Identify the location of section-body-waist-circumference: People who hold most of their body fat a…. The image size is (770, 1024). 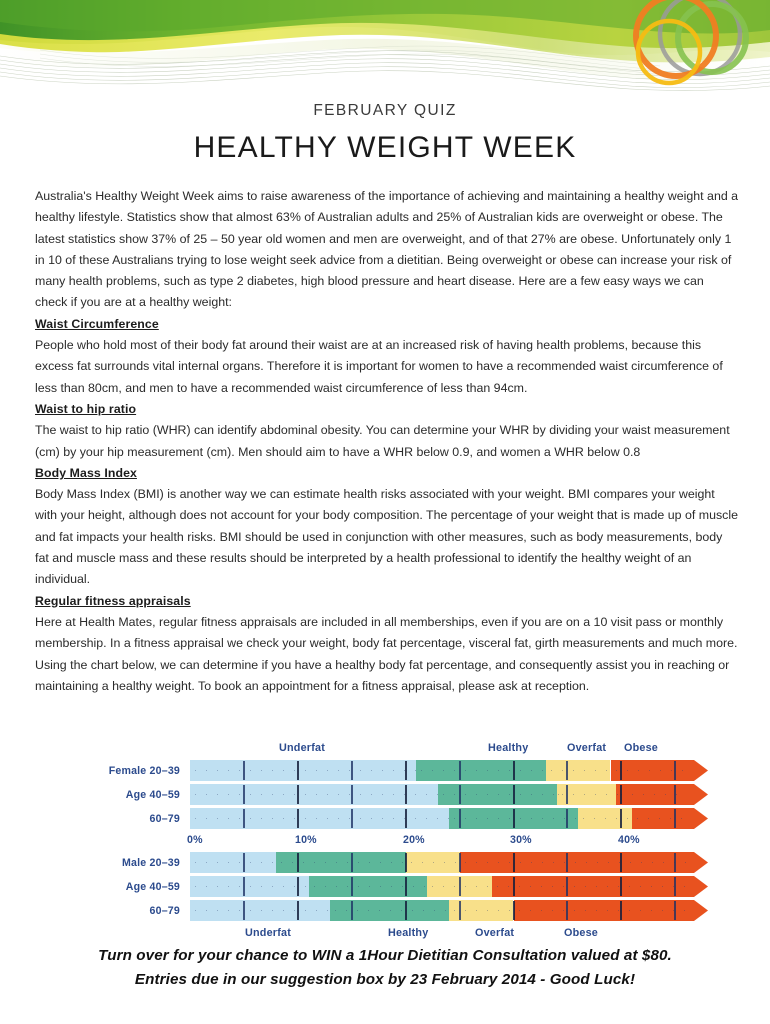
(379, 366).